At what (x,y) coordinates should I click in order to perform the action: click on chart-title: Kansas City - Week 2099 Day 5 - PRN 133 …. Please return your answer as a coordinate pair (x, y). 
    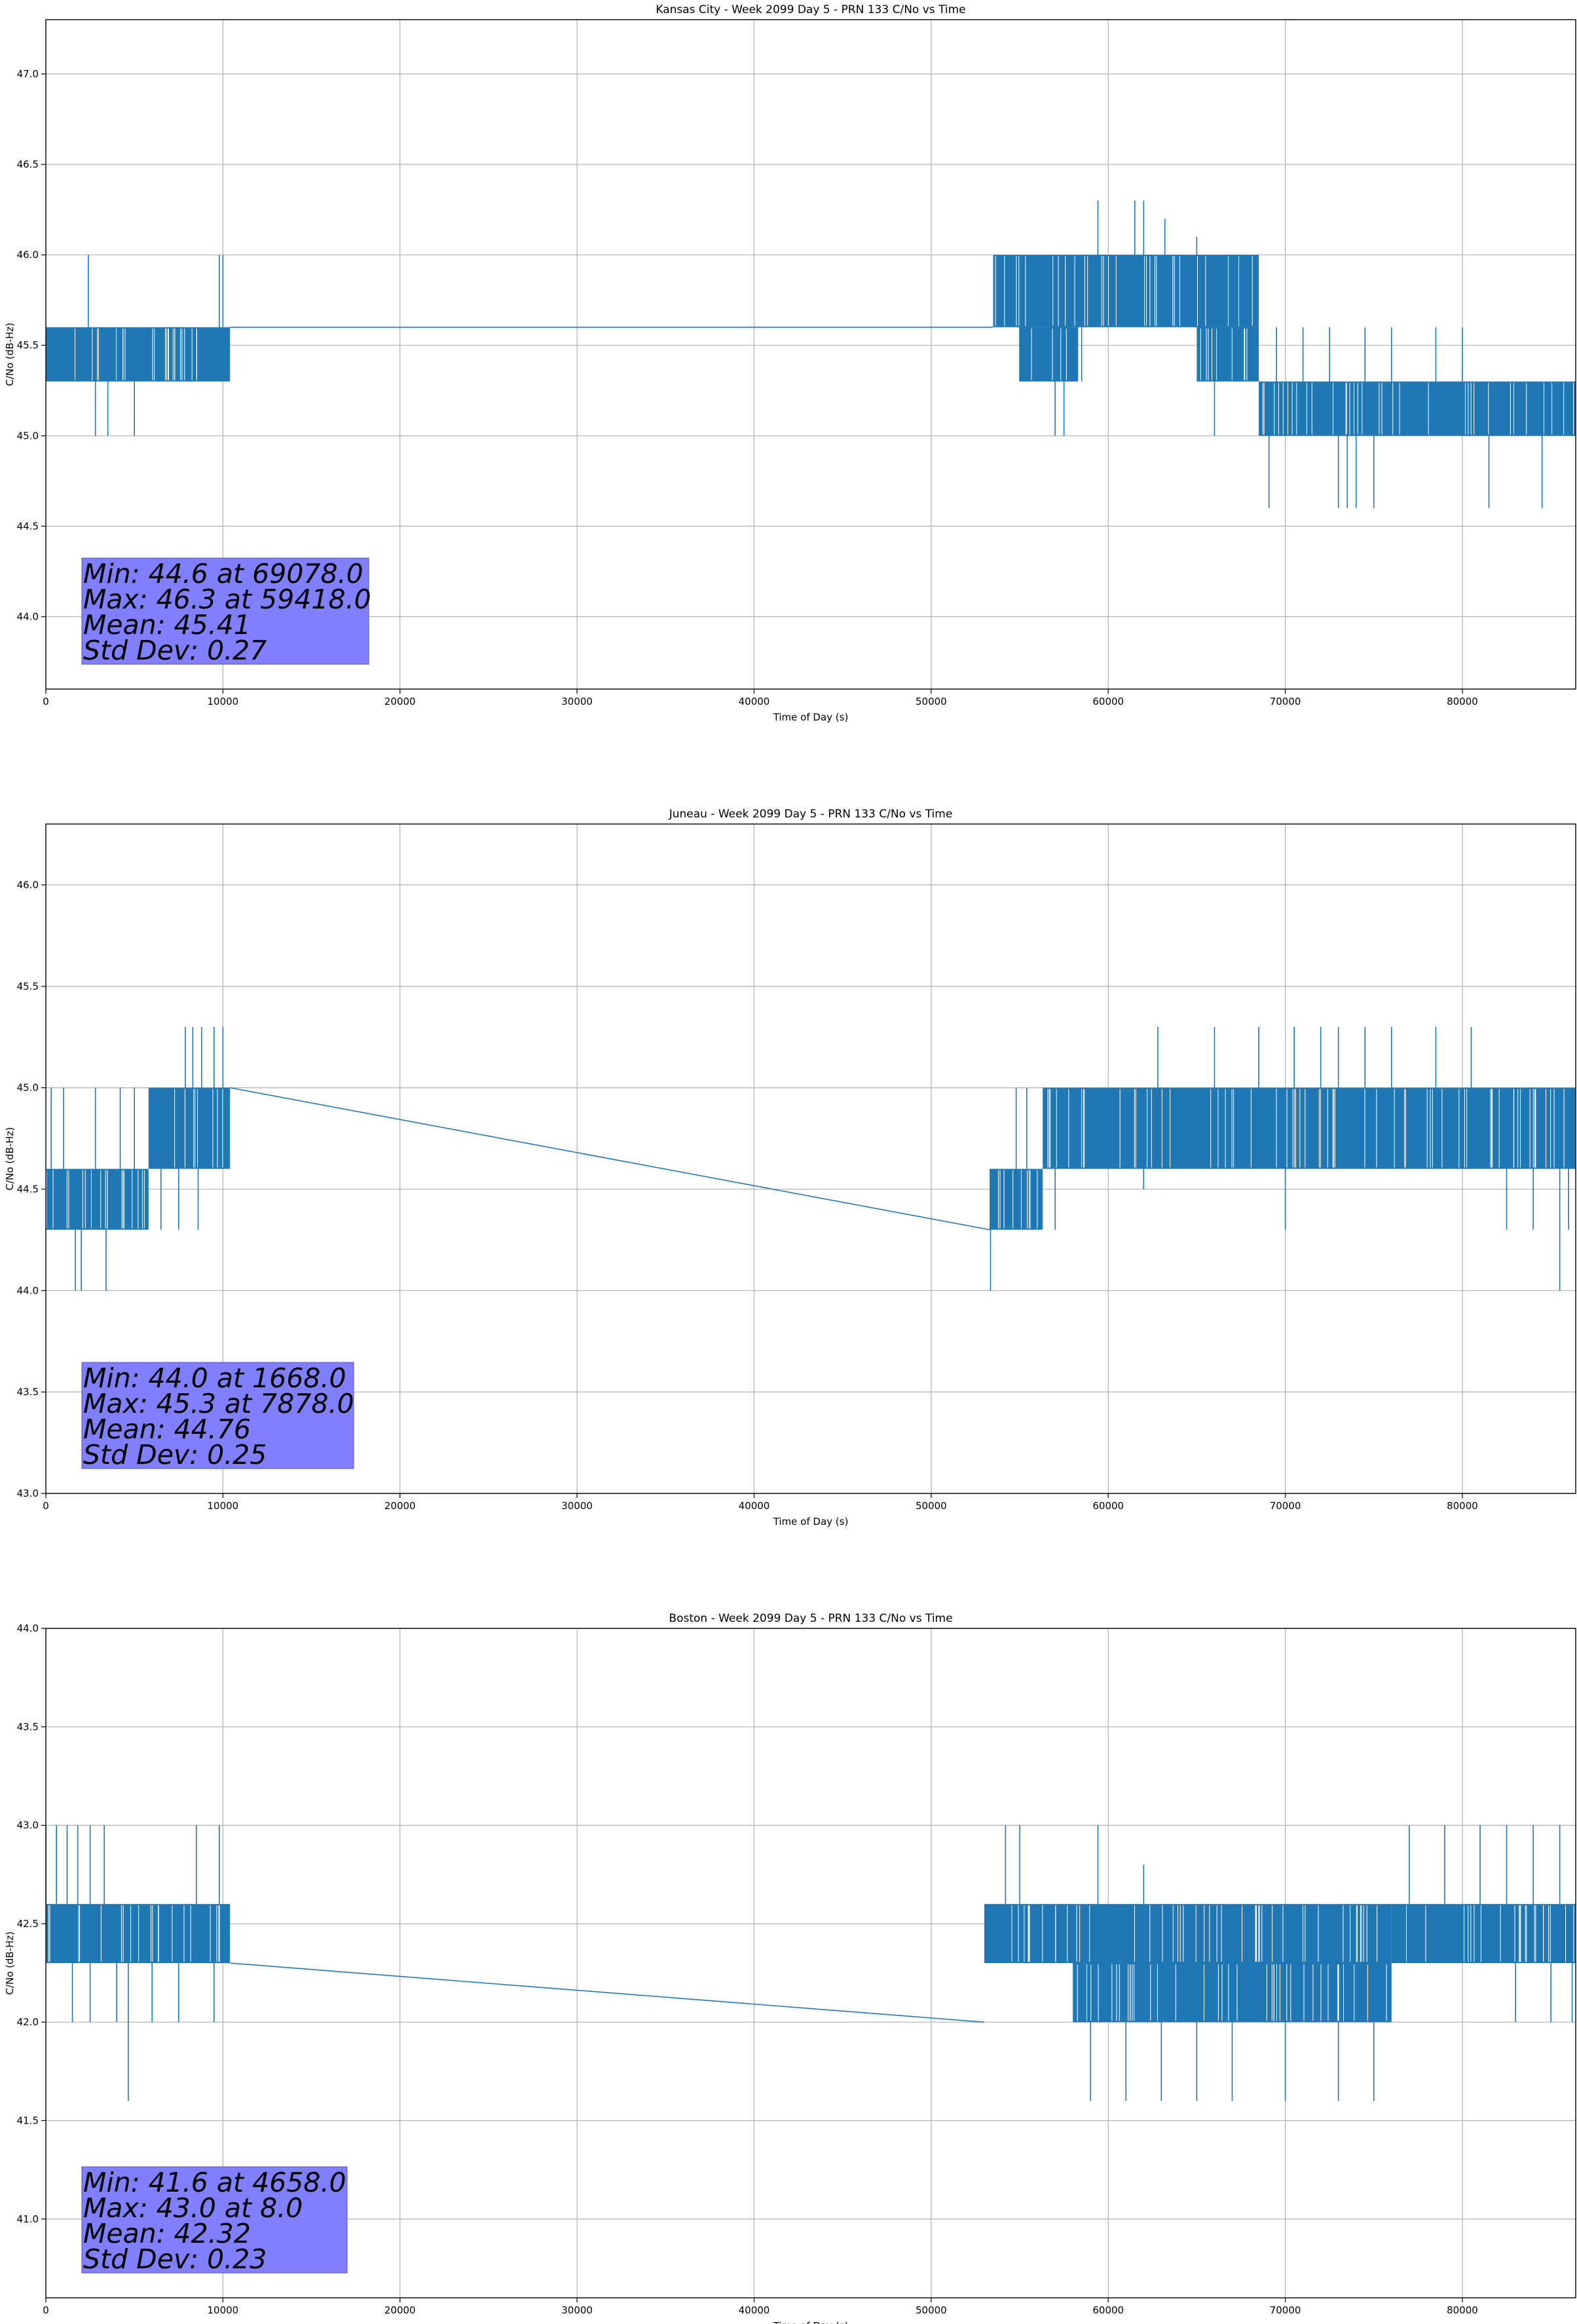
    Looking at the image, I should click on (810, 9).